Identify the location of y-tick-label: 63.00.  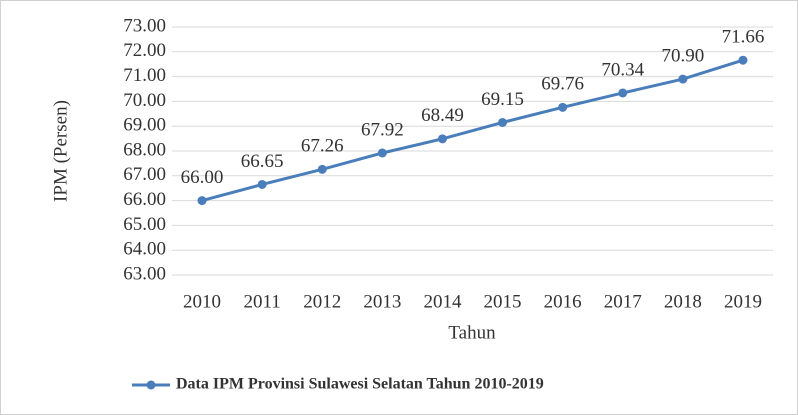
(144, 273).